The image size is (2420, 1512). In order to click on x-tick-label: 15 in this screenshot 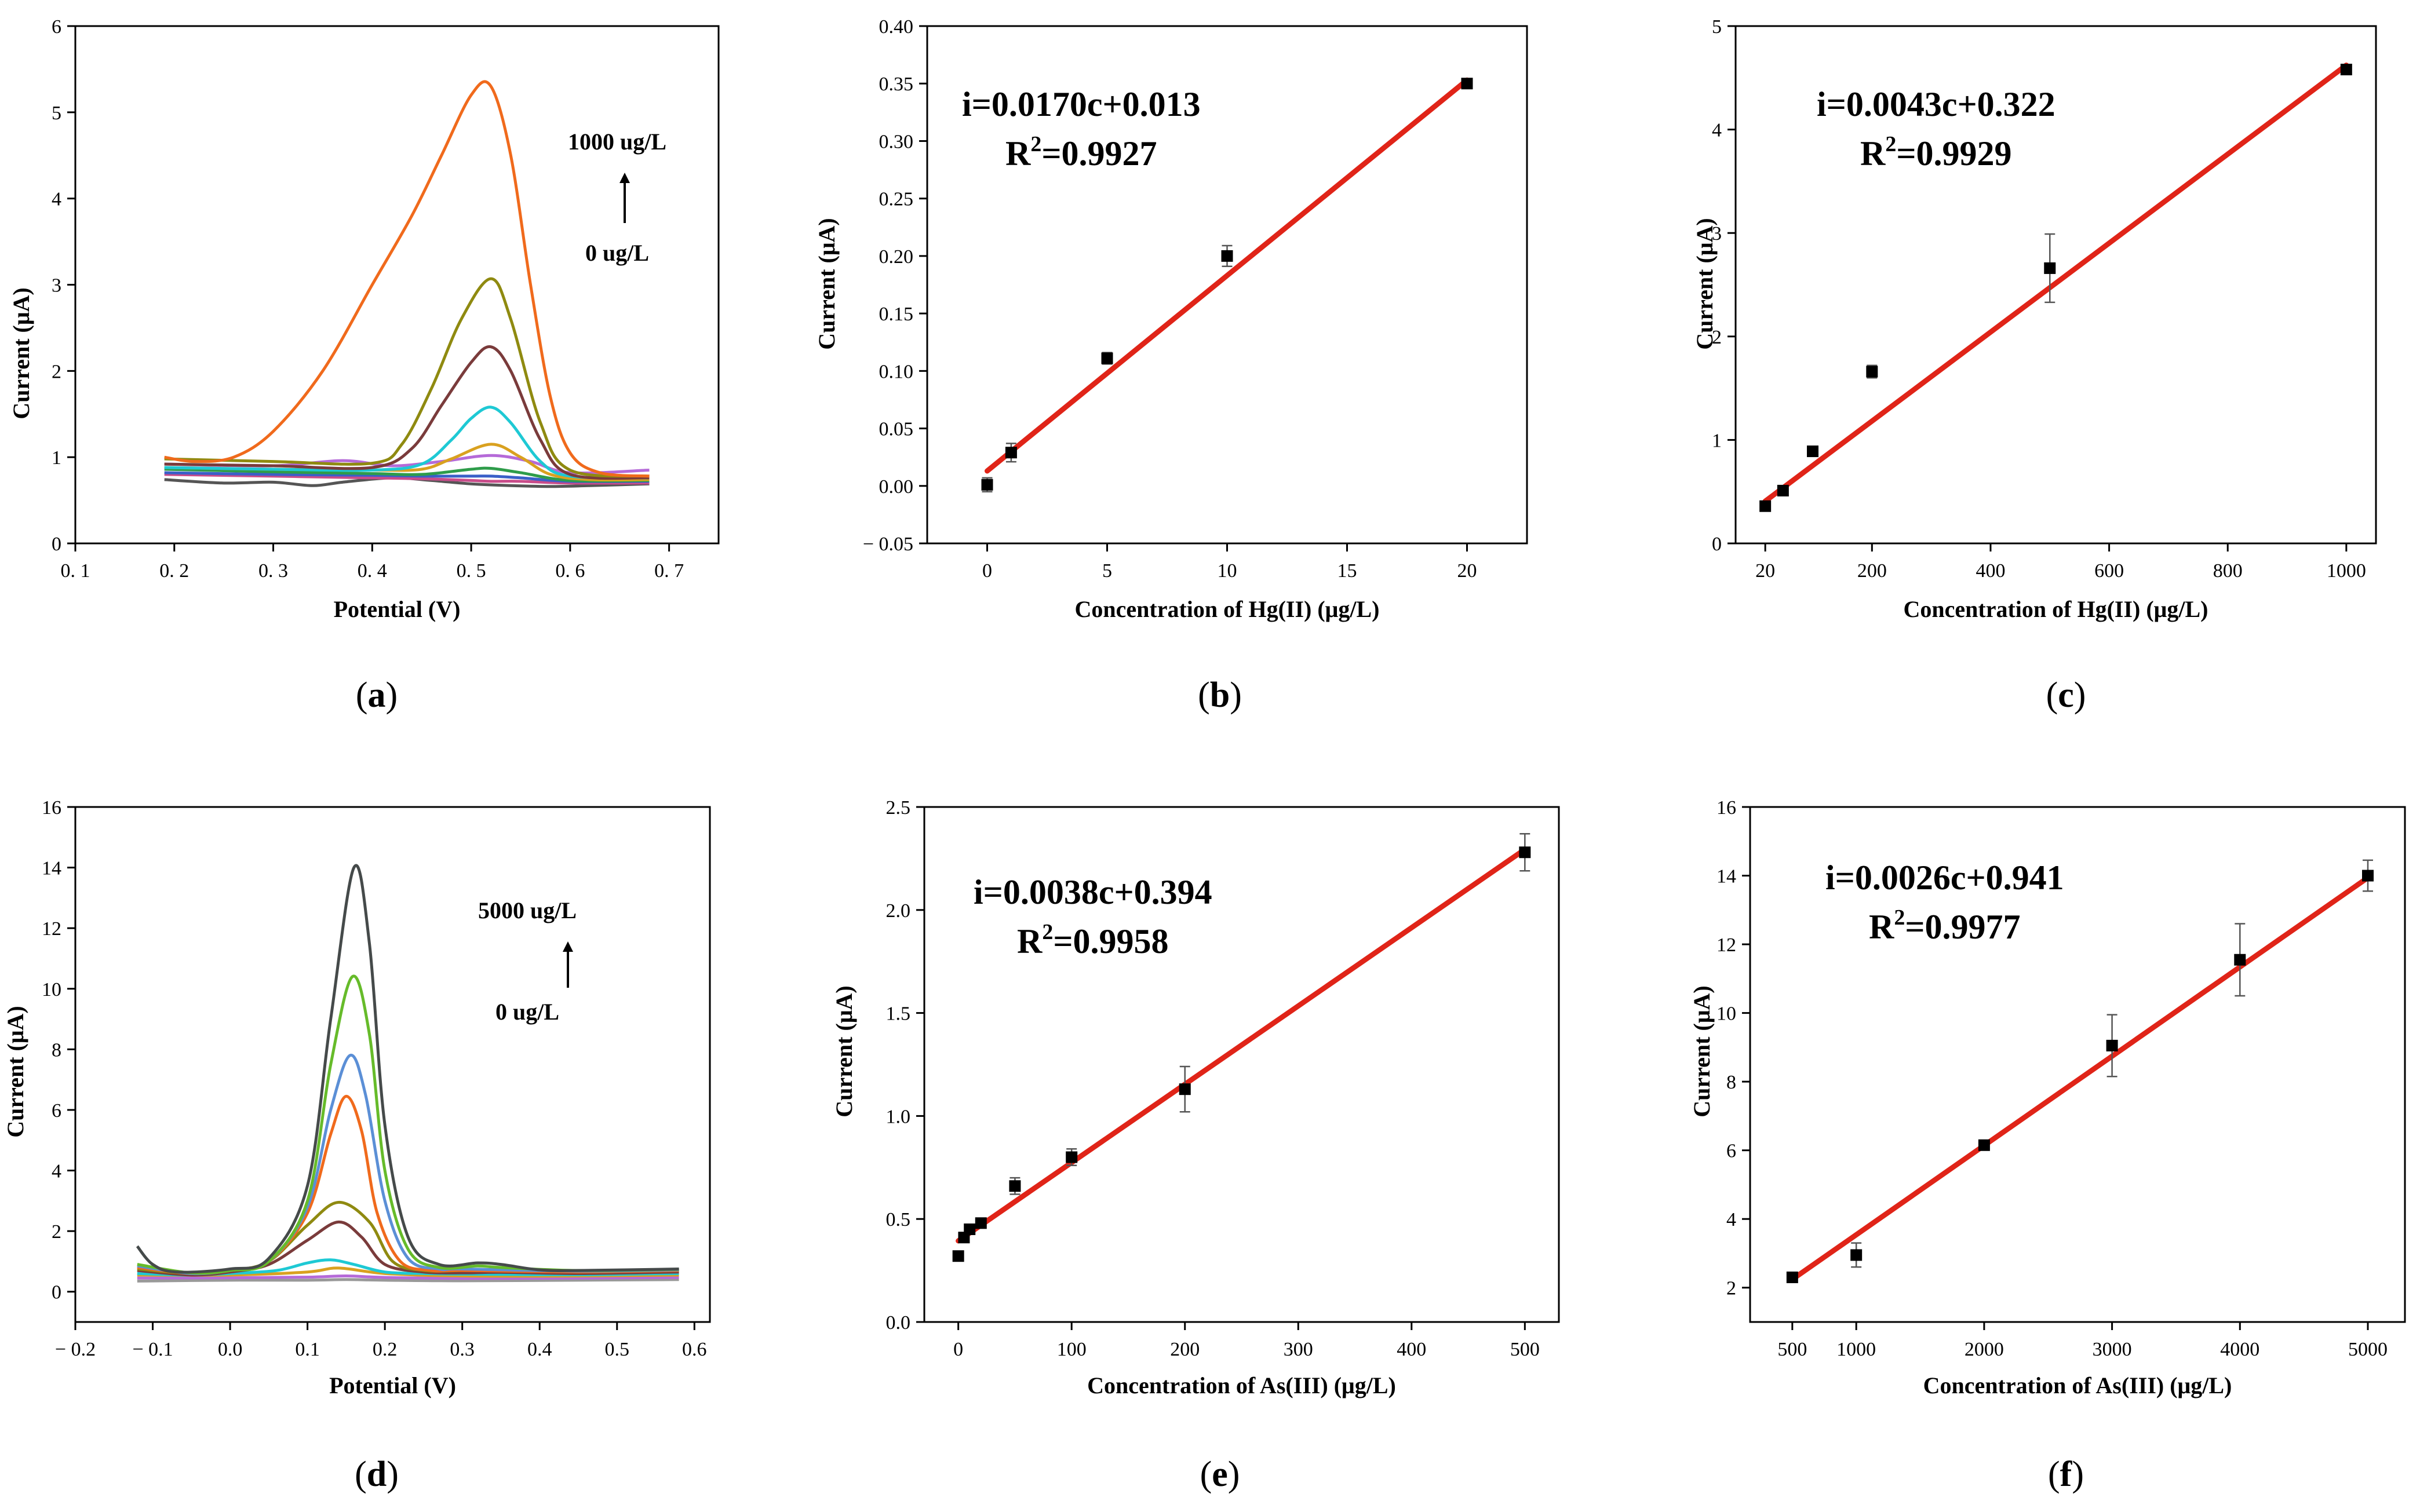, I will do `click(1347, 571)`.